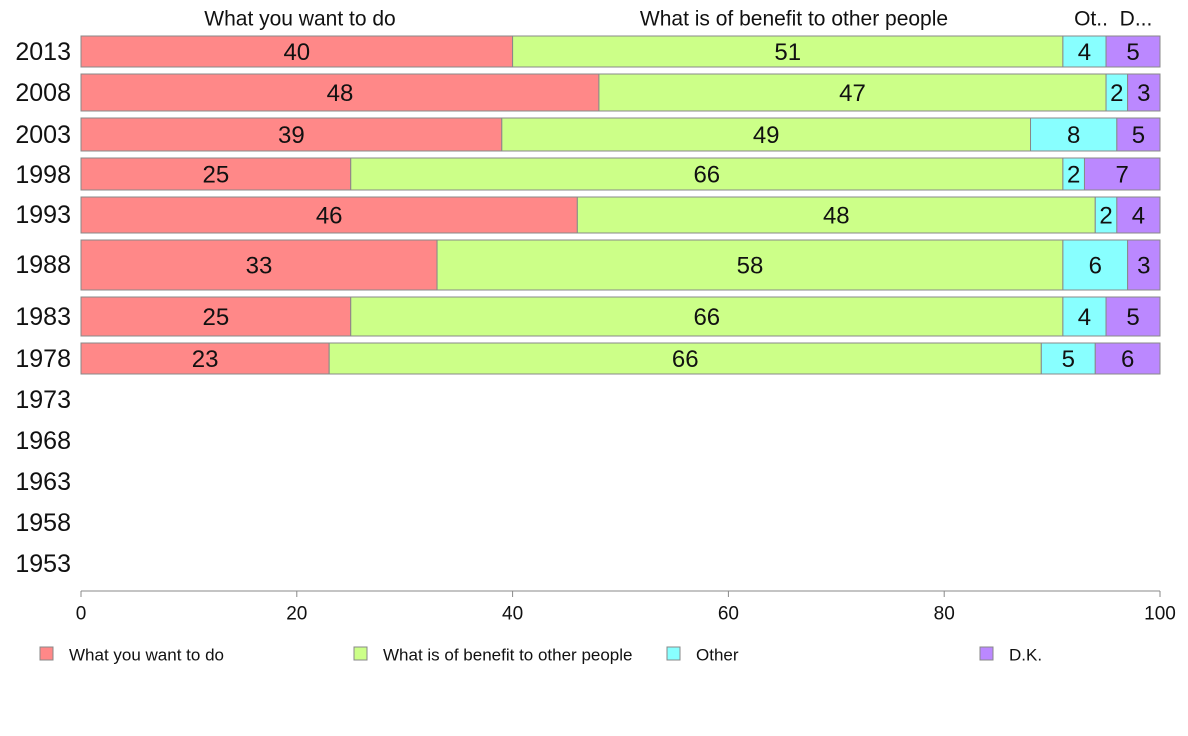 The height and width of the screenshot is (736, 1188). Describe the element at coordinates (43, 265) in the screenshot. I see `year-label: 1988` at that location.